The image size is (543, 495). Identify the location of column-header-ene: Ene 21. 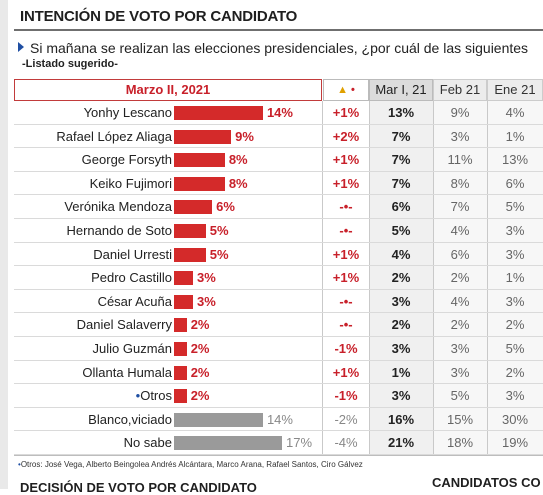
(515, 90).